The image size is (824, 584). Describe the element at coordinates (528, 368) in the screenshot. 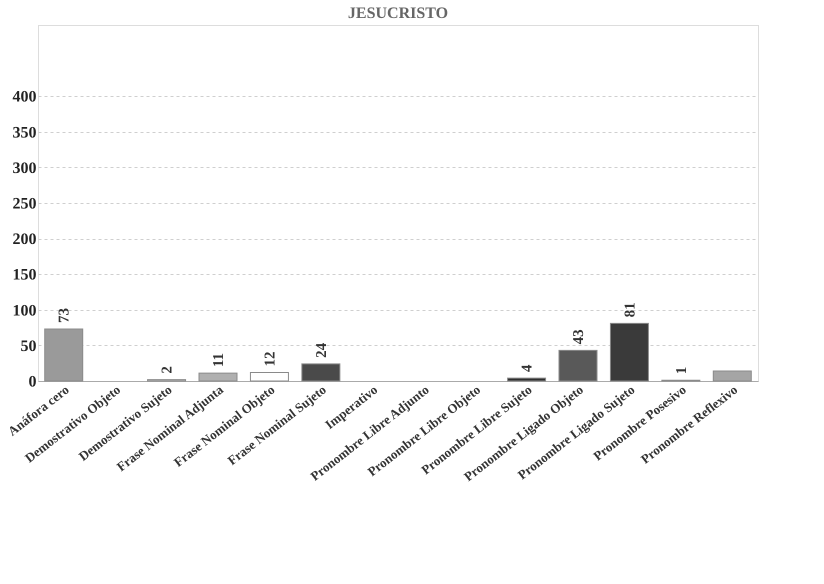

I see `data-label: 4` at that location.